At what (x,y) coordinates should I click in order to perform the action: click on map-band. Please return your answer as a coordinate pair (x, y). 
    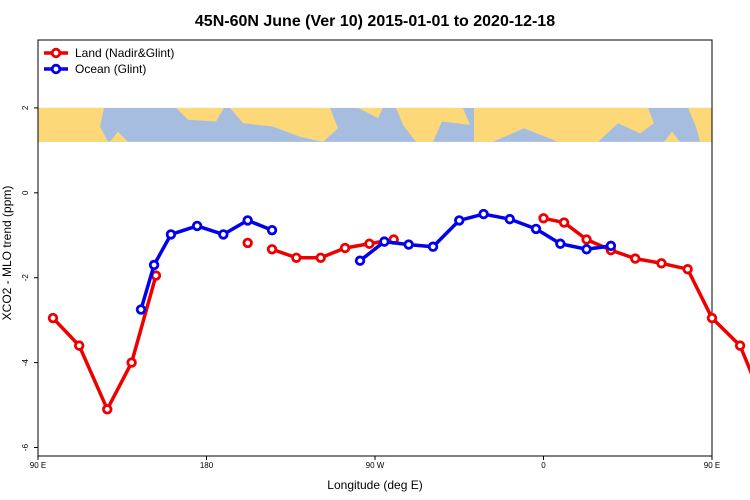
    Looking at the image, I should click on (375, 124).